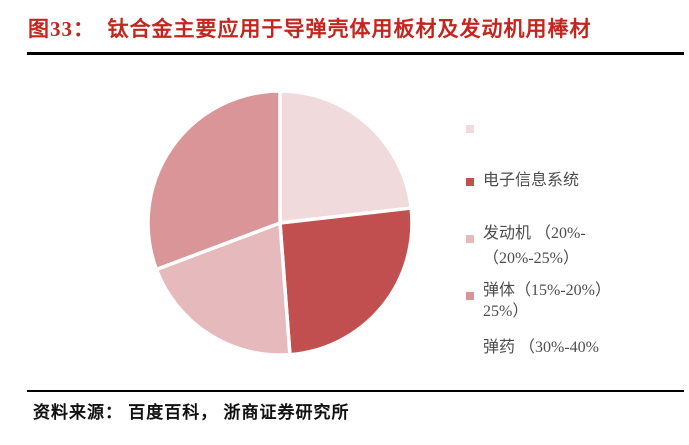 This screenshot has width=689, height=445. What do you see at coordinates (214, 180) in the screenshot?
I see `pie-slice-ammunition` at bounding box center [214, 180].